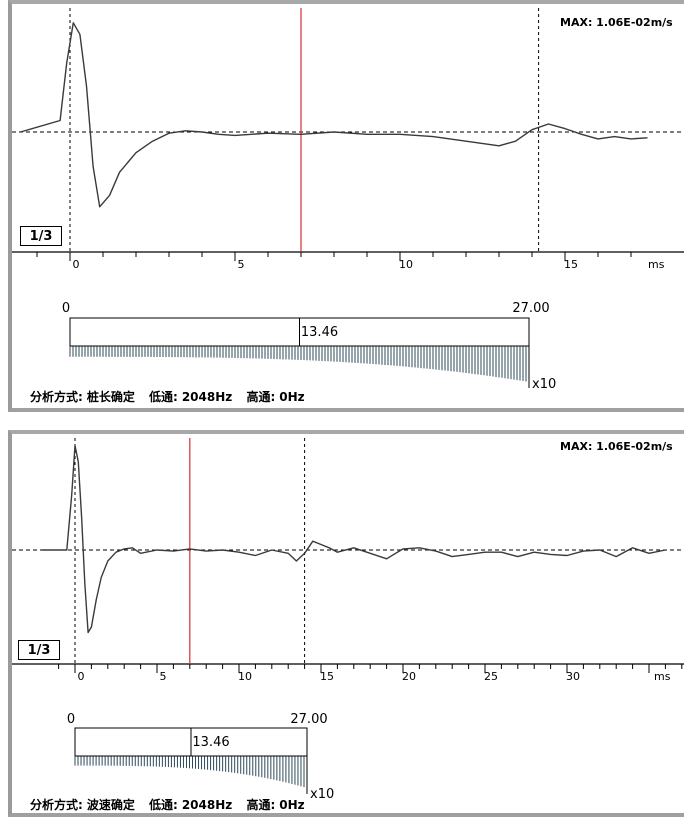 The image size is (684, 817). I want to click on x-tick-label: 20, so click(409, 676).